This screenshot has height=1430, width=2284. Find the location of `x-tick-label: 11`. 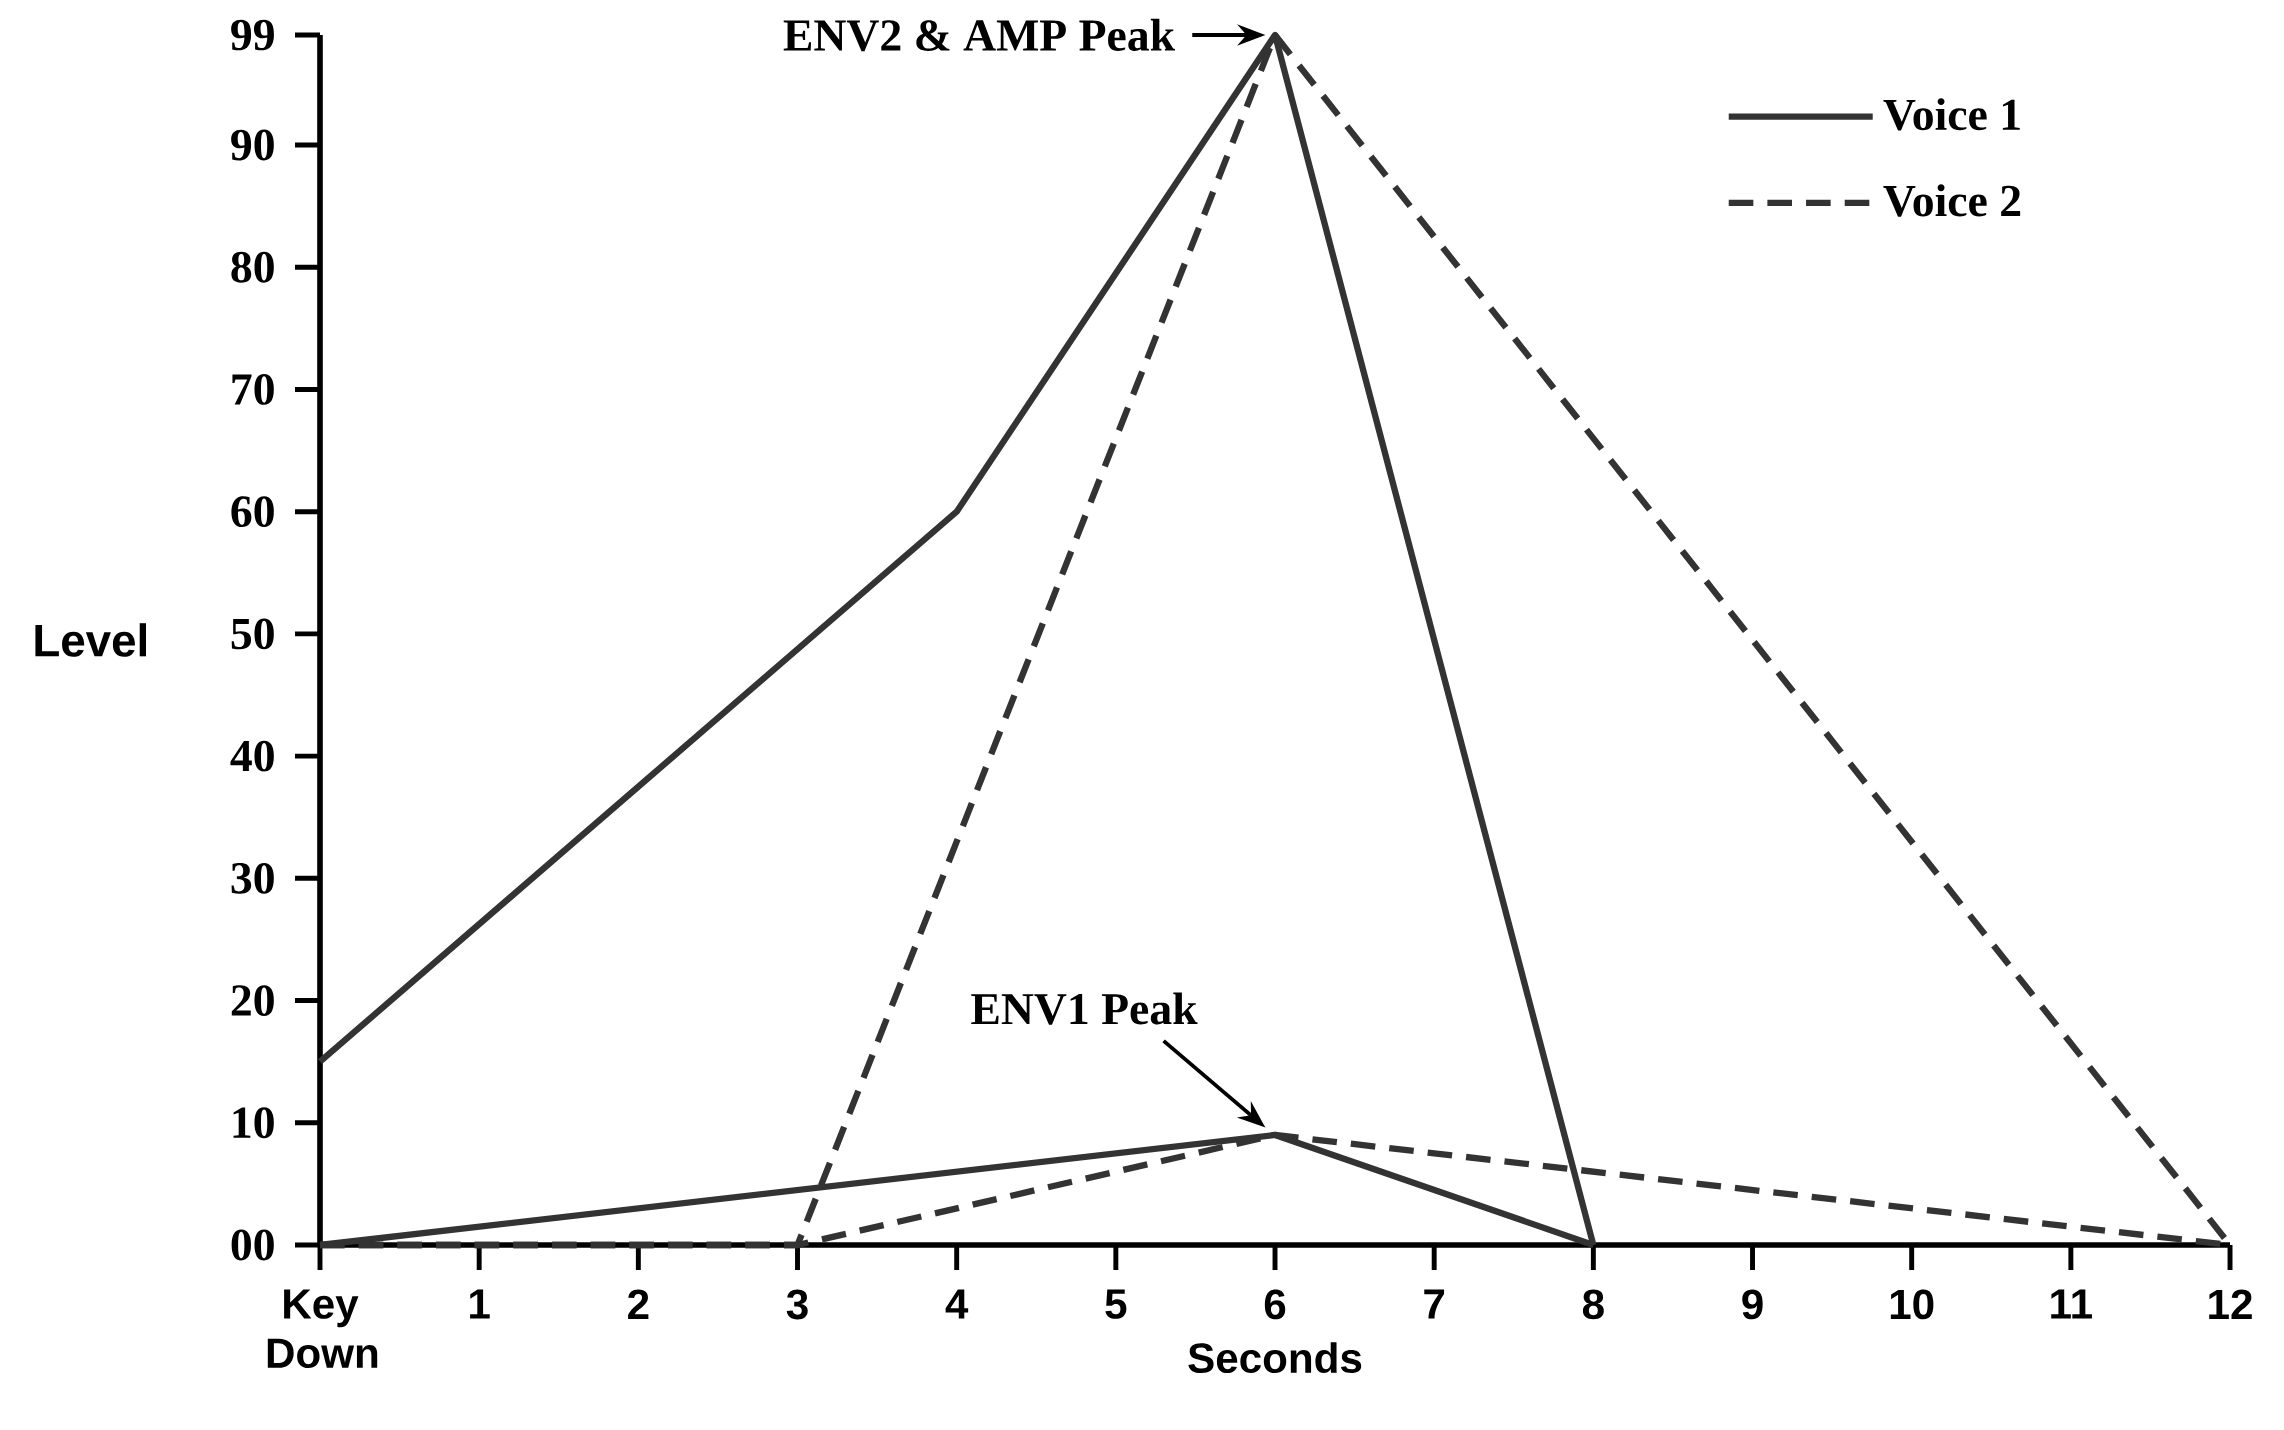

x-tick-label: 11 is located at coordinates (2071, 1304).